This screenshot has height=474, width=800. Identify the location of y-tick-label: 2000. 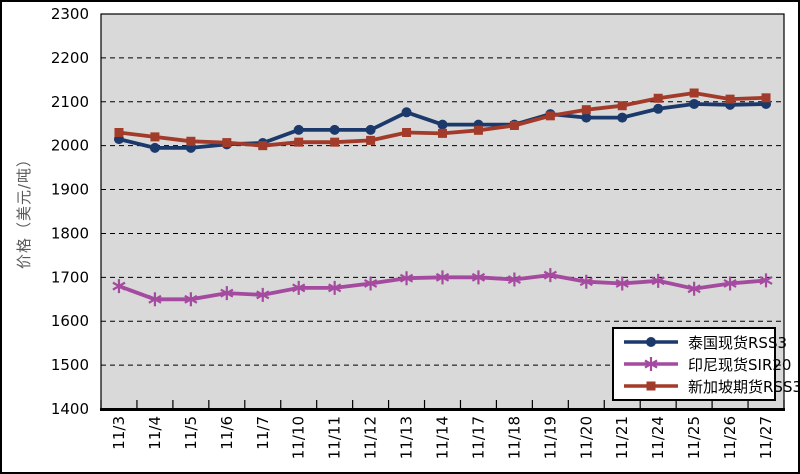
(70, 146).